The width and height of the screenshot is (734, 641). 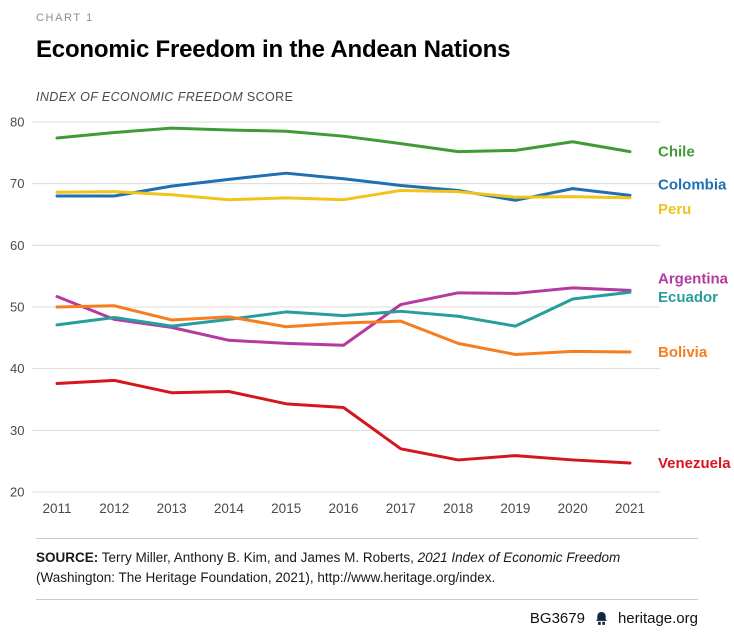 I want to click on line-chile, so click(x=343, y=140).